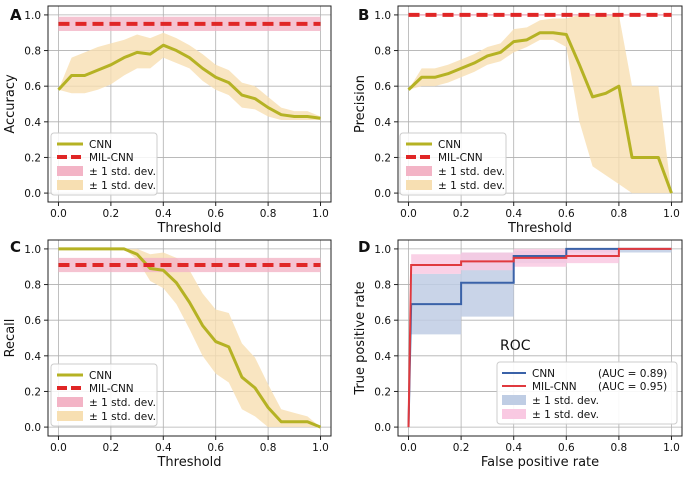 The height and width of the screenshot is (479, 690). What do you see at coordinates (632, 387) in the screenshot?
I see `legend-auc-mil-cnn: (AUC = 0.95)` at bounding box center [632, 387].